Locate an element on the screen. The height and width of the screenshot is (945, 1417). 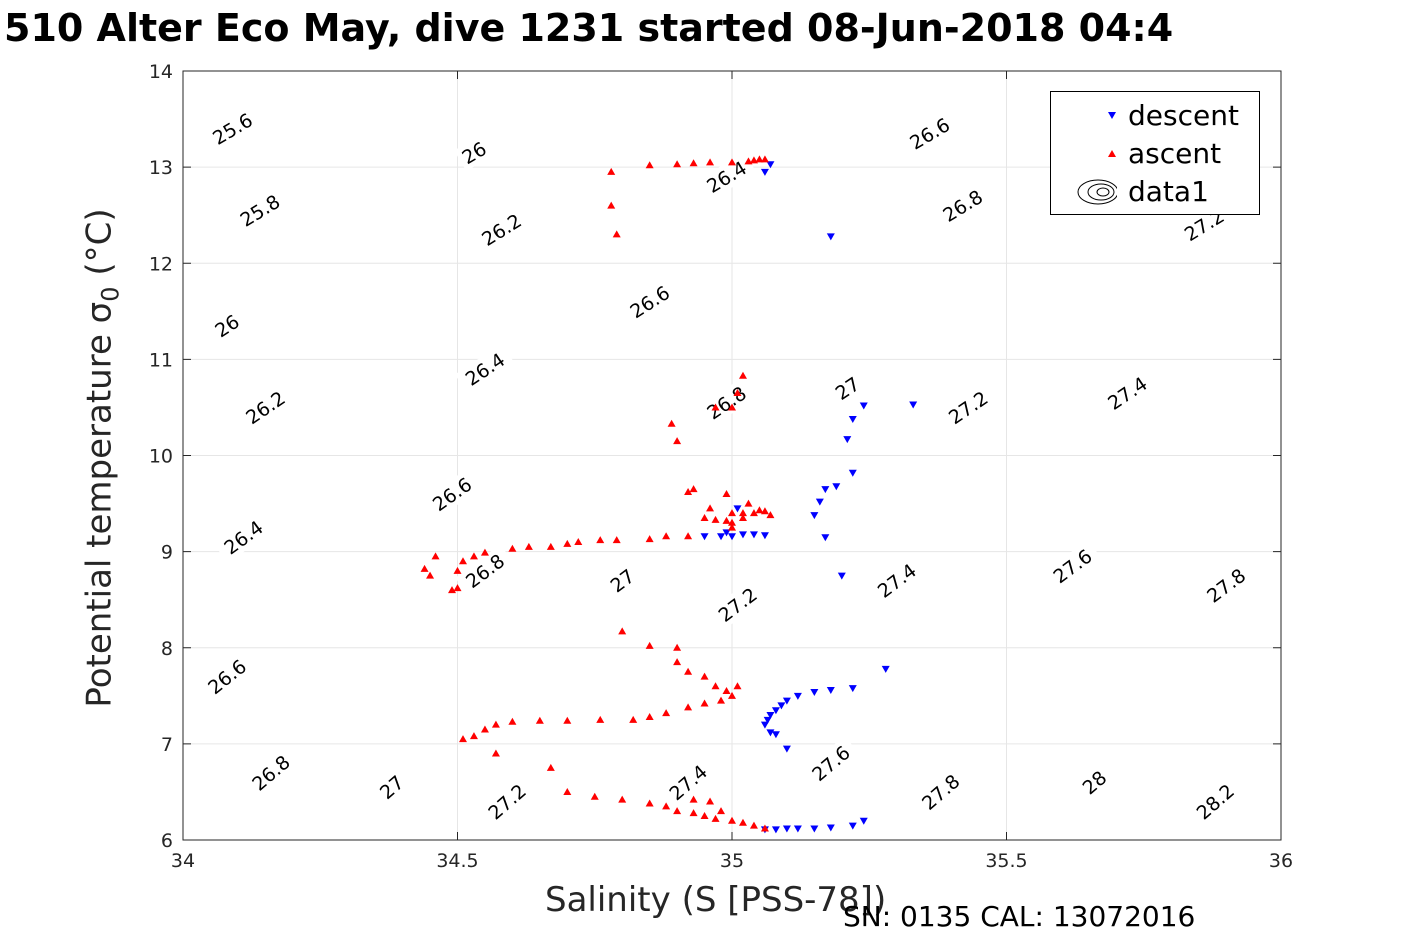
y-axis-label-unit: (°C) is located at coordinates (99, 247).